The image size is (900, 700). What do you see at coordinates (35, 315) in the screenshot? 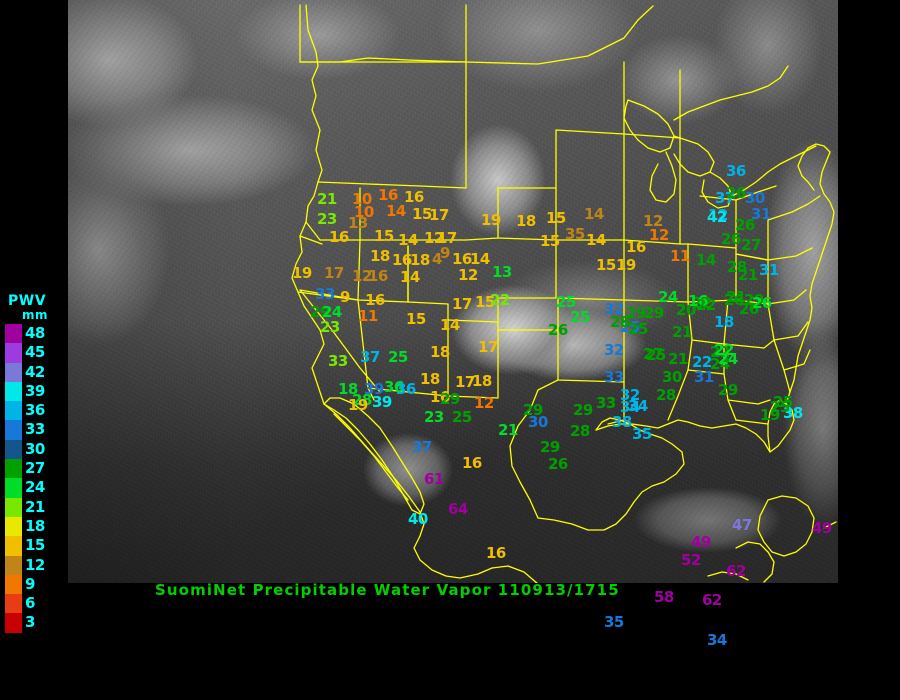
I see `legend-unit: mm` at bounding box center [35, 315].